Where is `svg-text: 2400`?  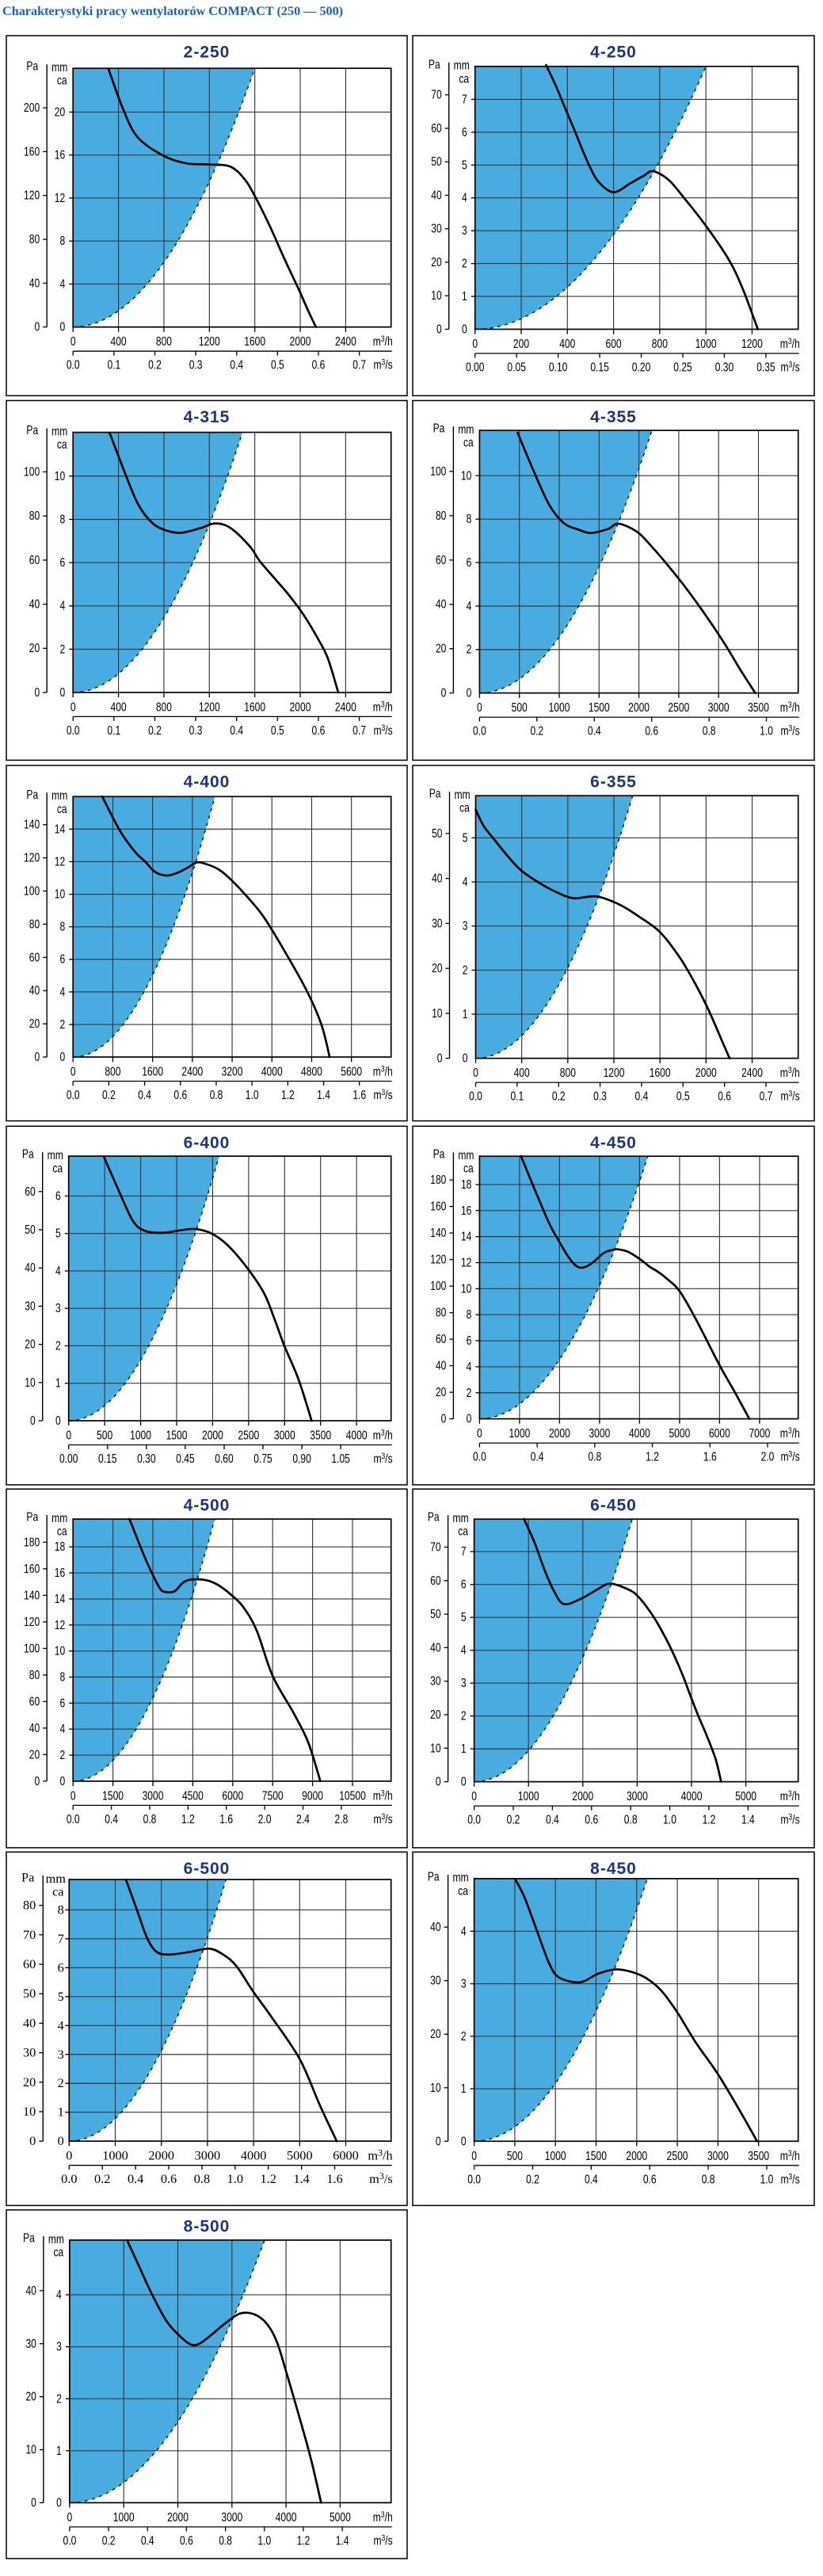
svg-text: 2400 is located at coordinates (345, 707).